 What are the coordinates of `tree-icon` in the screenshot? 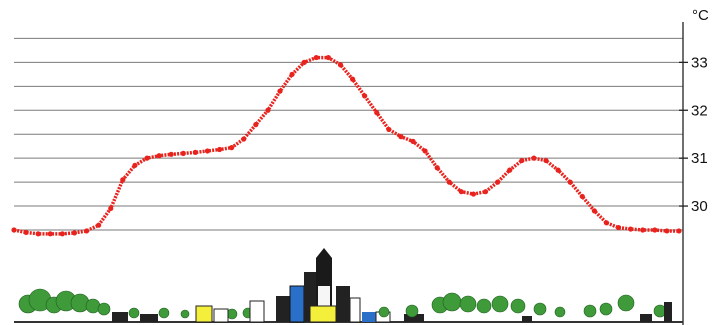 It's located at (136, 304).